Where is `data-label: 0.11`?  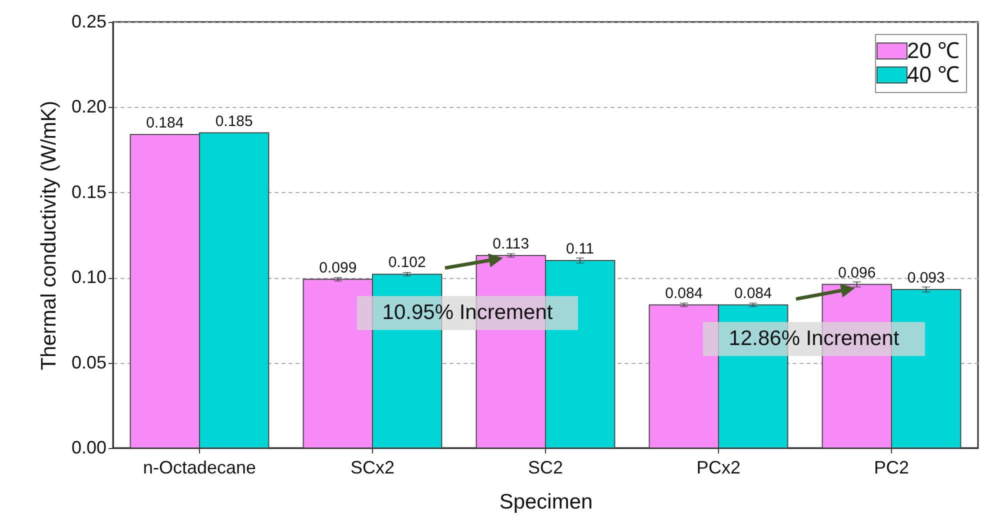 data-label: 0.11 is located at coordinates (580, 249).